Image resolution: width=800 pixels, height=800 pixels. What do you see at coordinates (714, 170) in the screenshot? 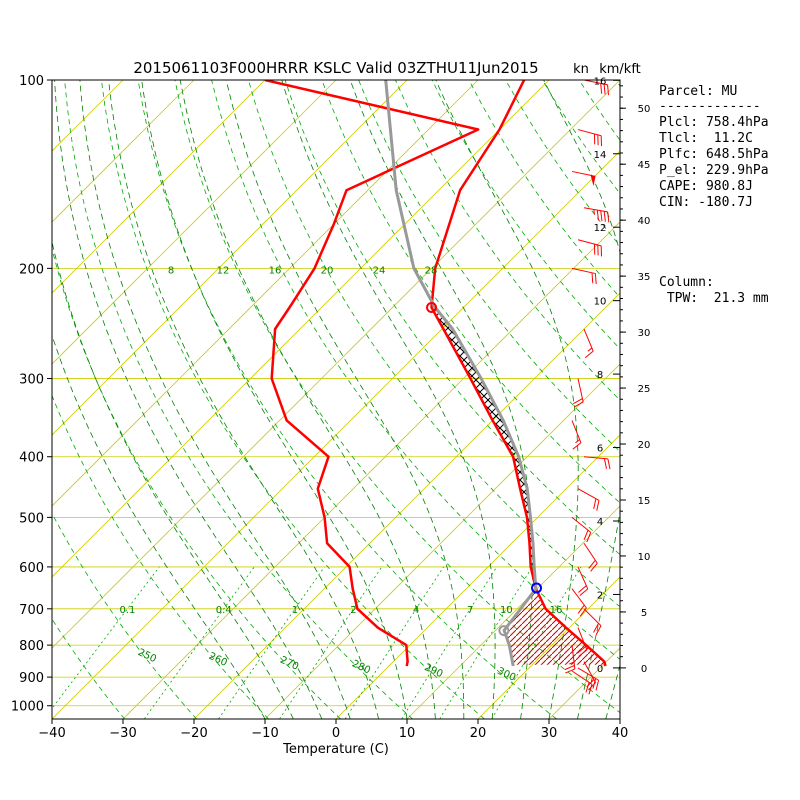
I see `info-line: P_el: 229.9hPa` at bounding box center [714, 170].